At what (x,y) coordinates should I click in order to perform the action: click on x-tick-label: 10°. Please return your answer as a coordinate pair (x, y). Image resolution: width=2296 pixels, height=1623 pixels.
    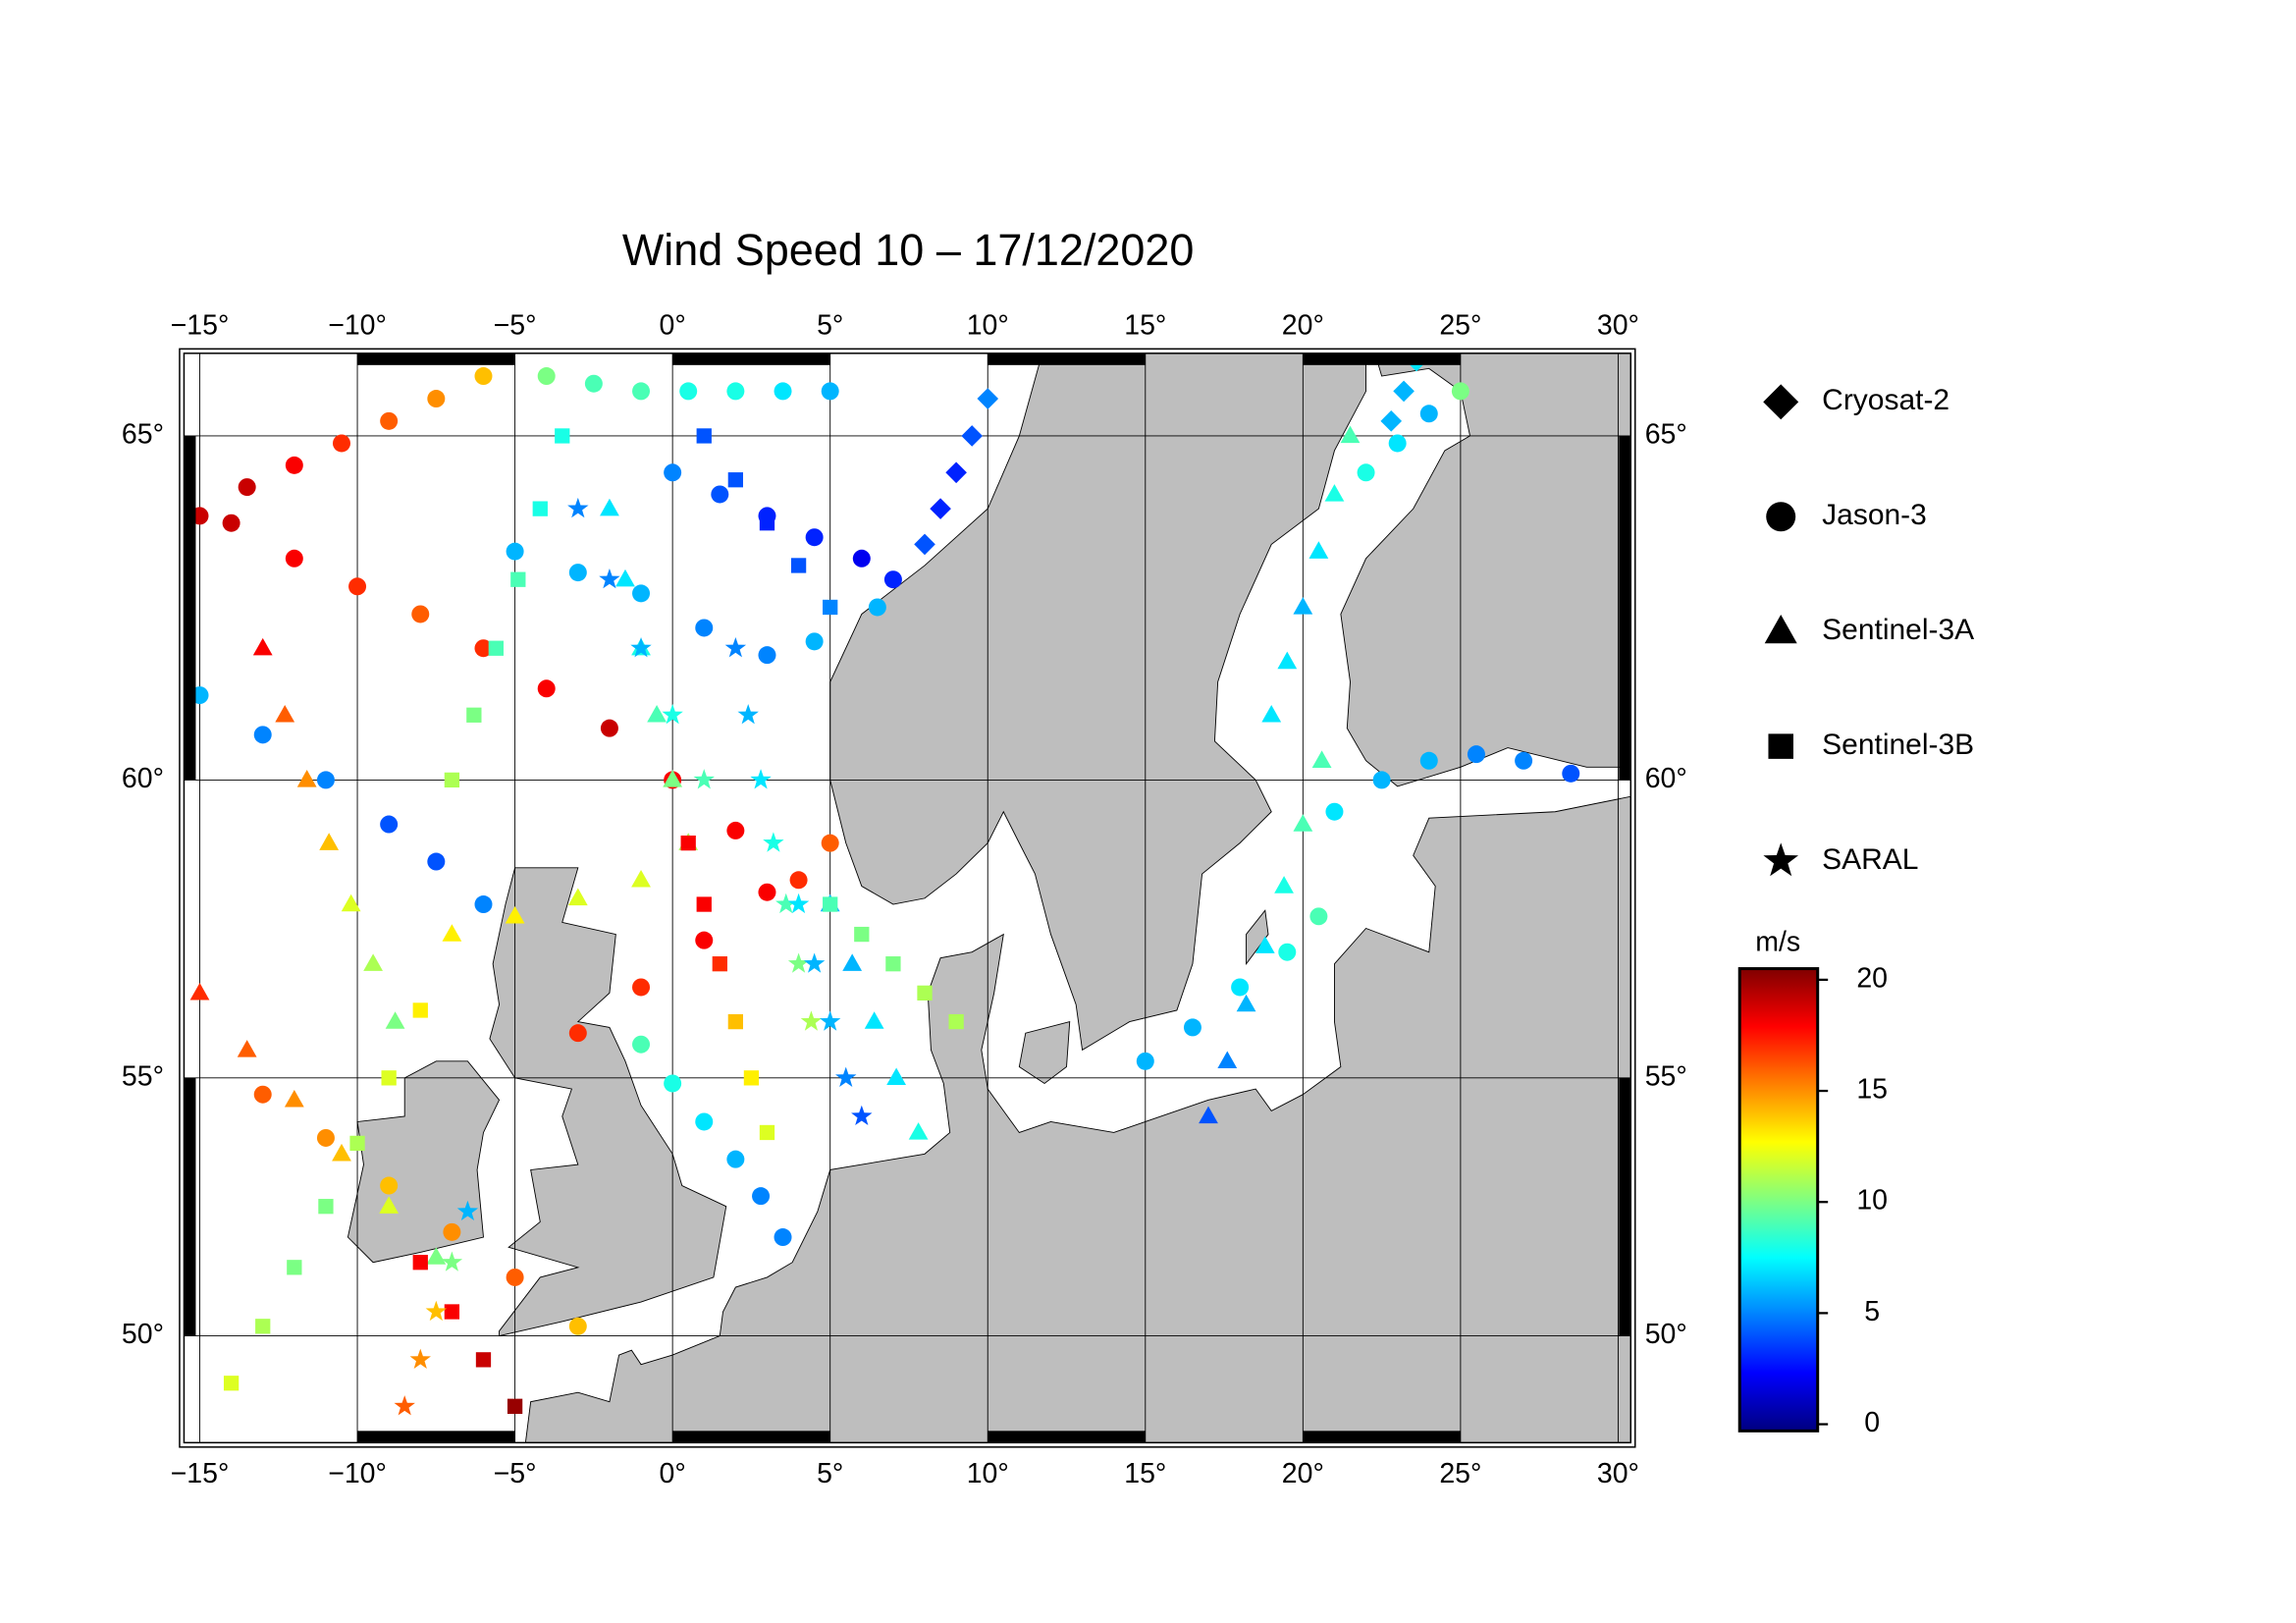
    Looking at the image, I should click on (988, 325).